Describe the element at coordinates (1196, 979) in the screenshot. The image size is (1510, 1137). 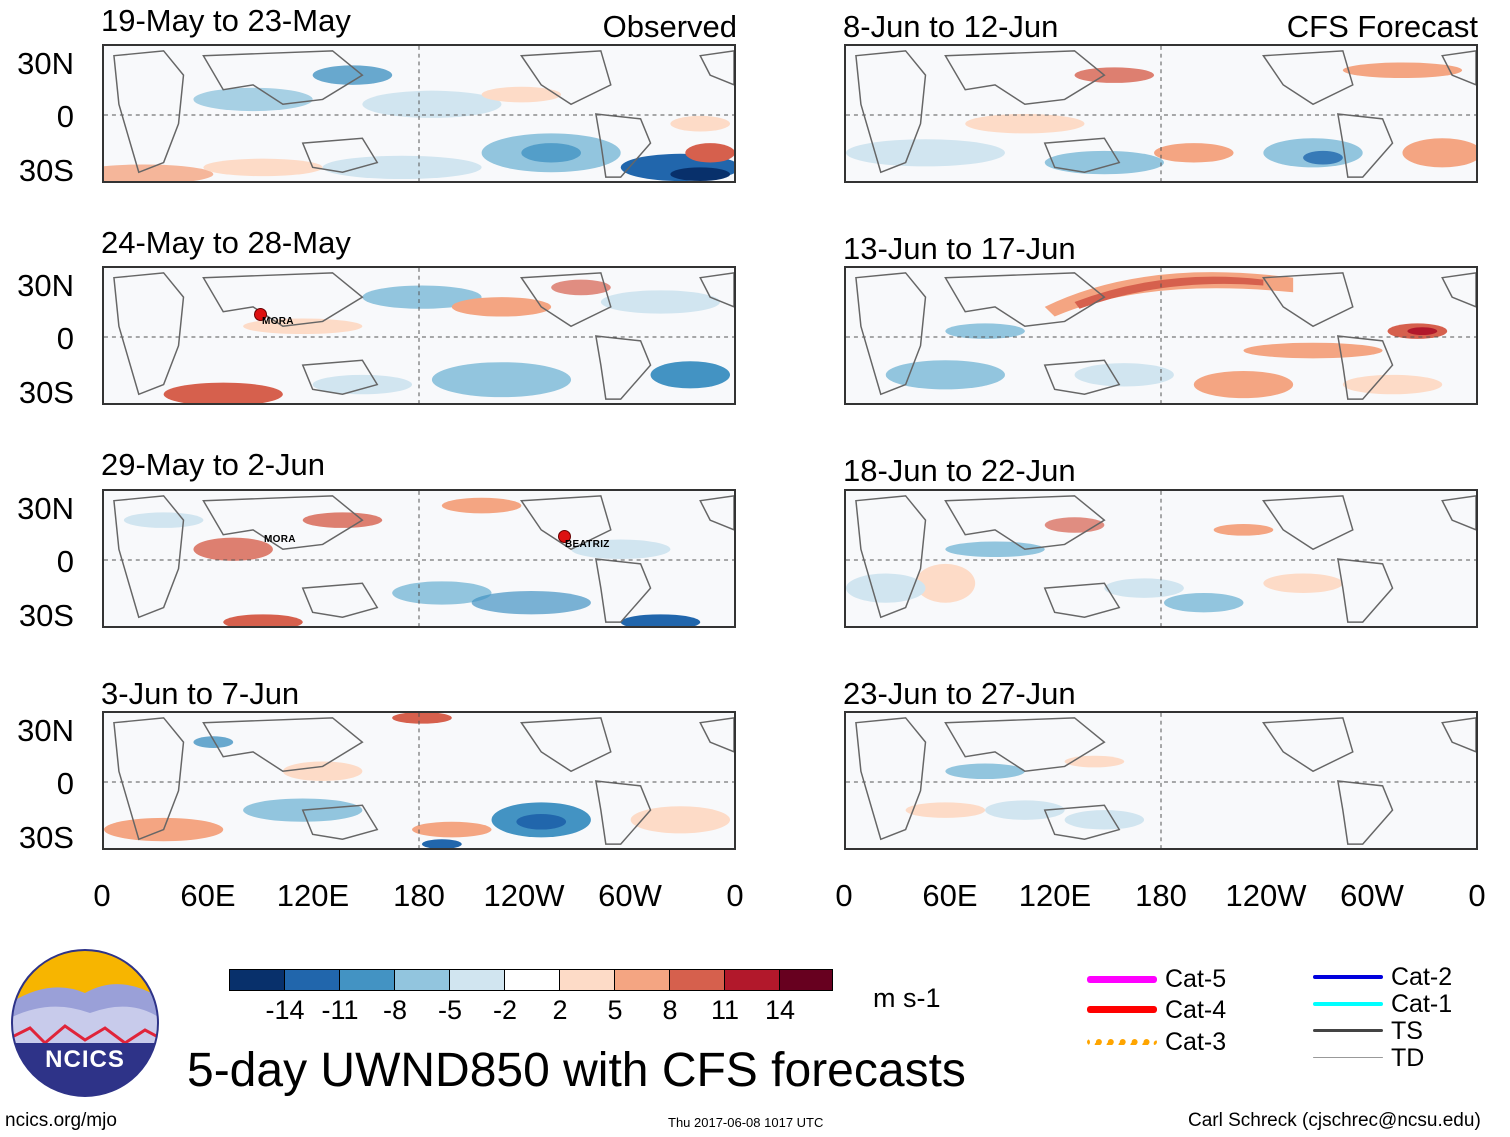
I see `legend-label-cat5: Cat-5` at that location.